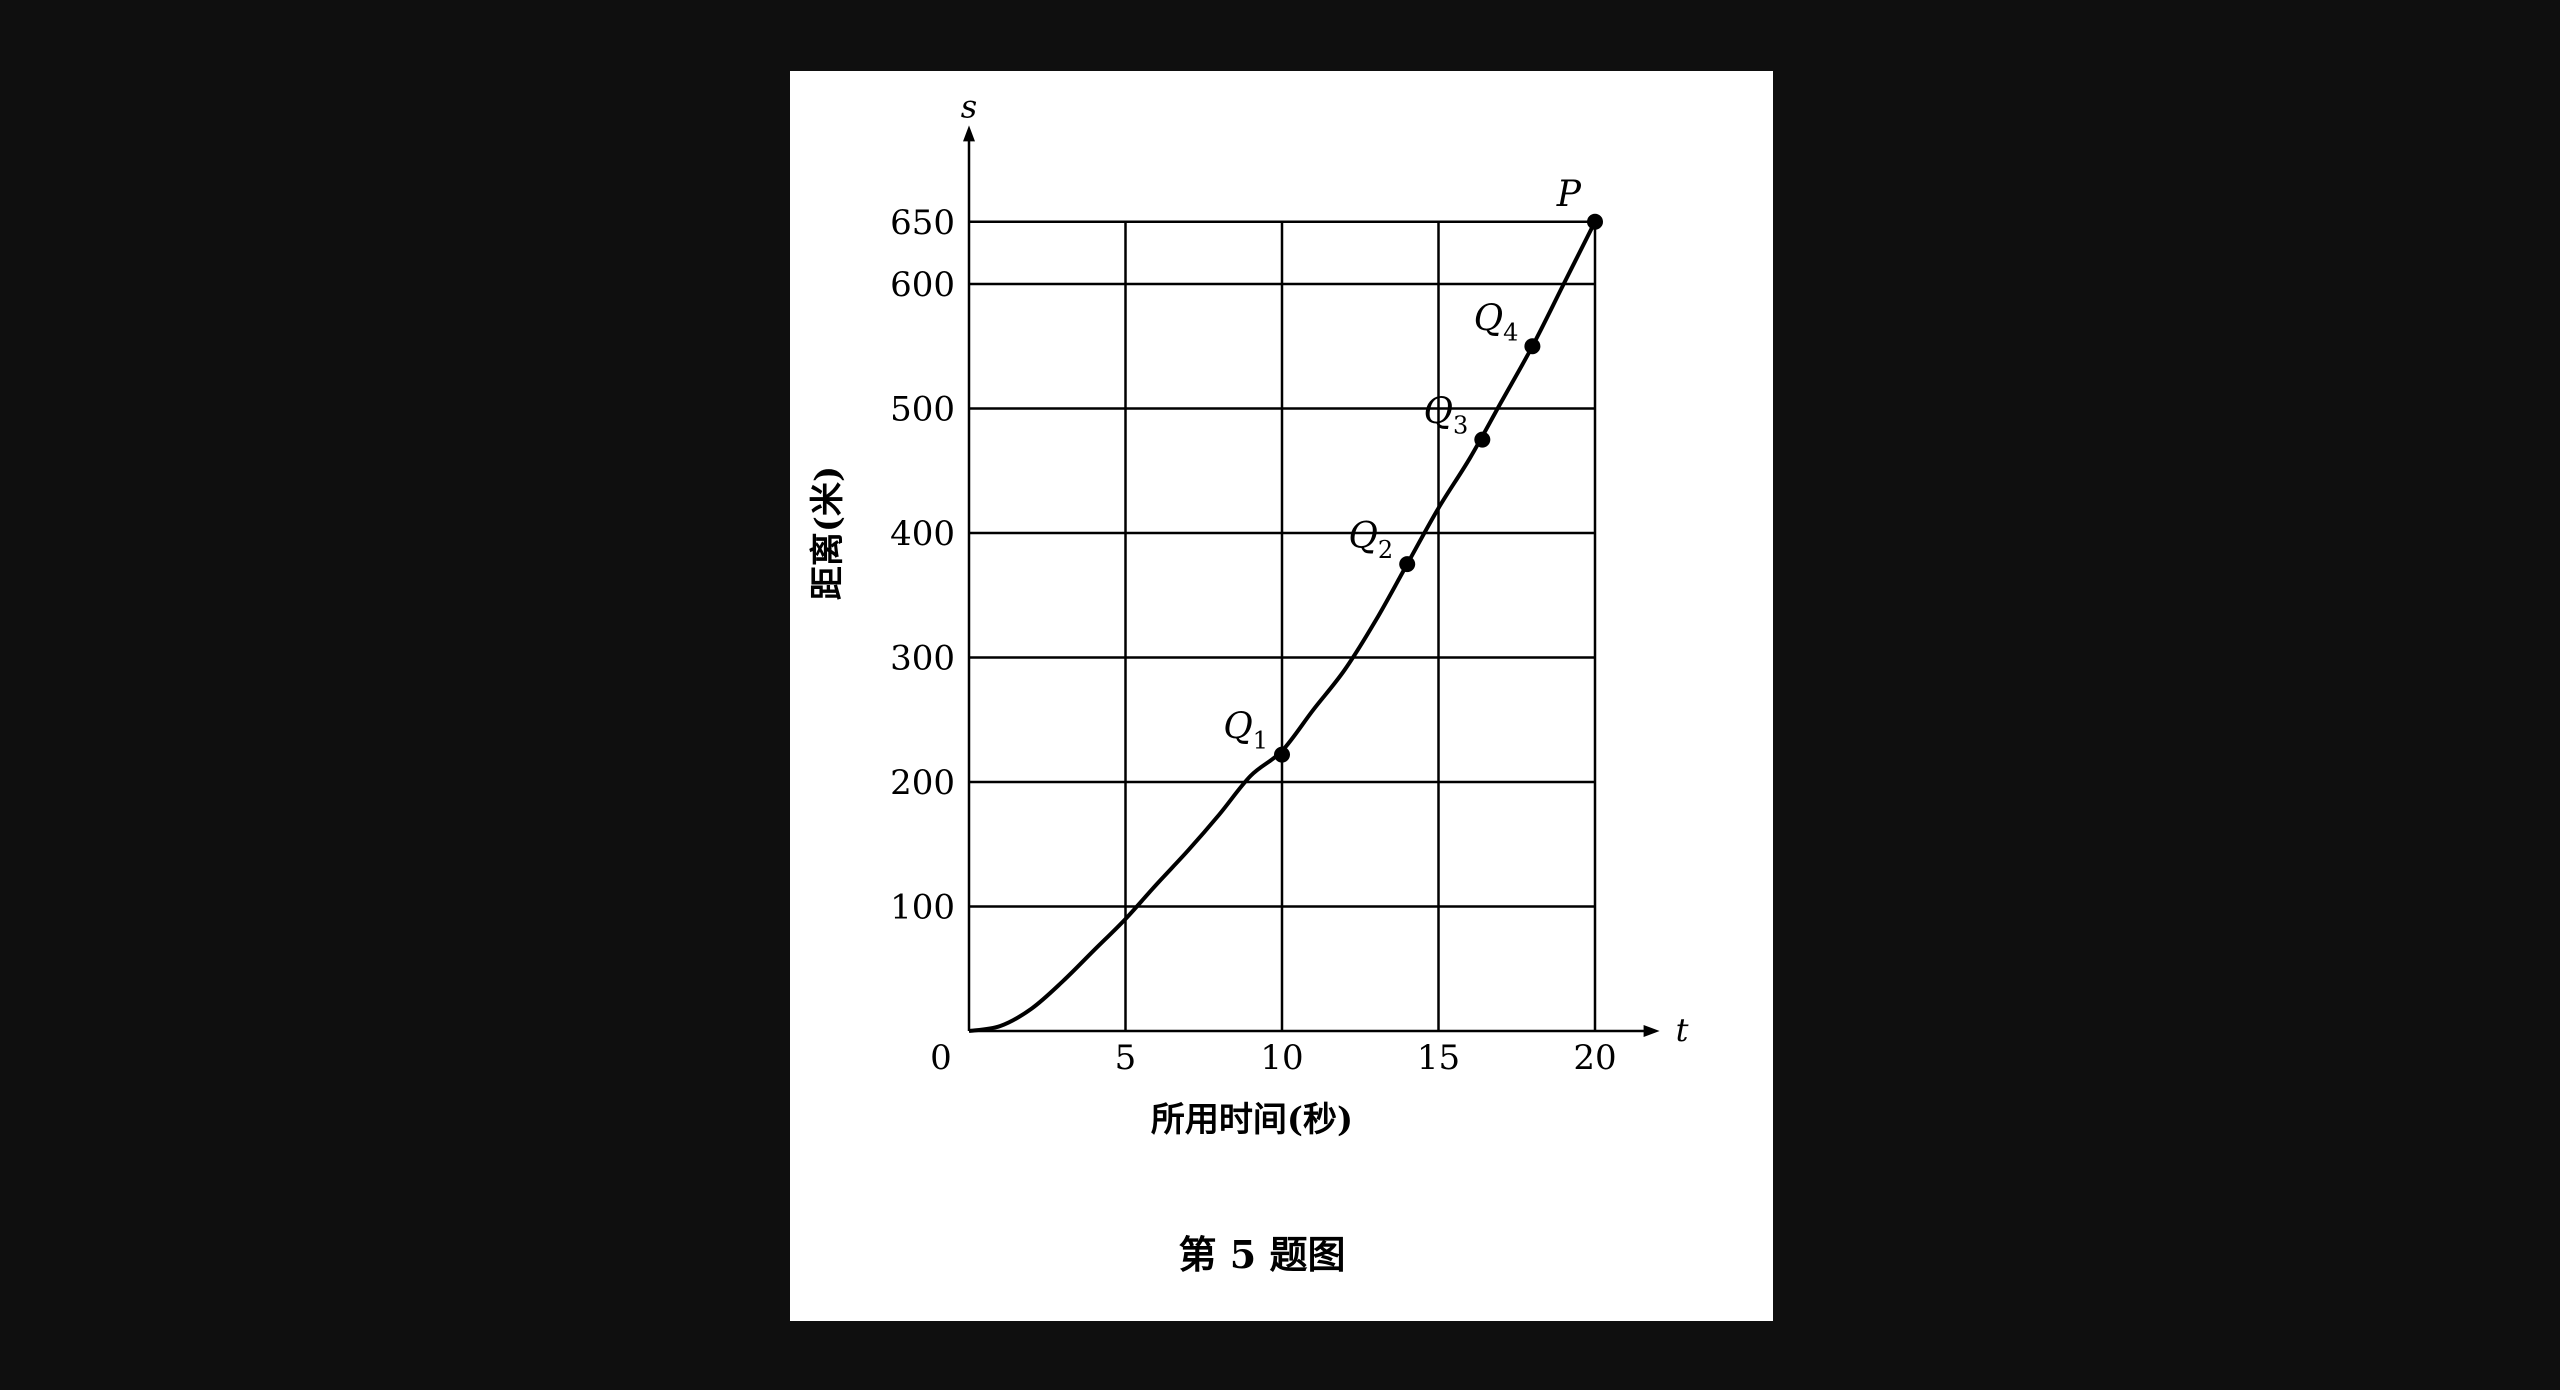 The height and width of the screenshot is (1390, 2560). I want to click on y-tick-label: 400, so click(922, 534).